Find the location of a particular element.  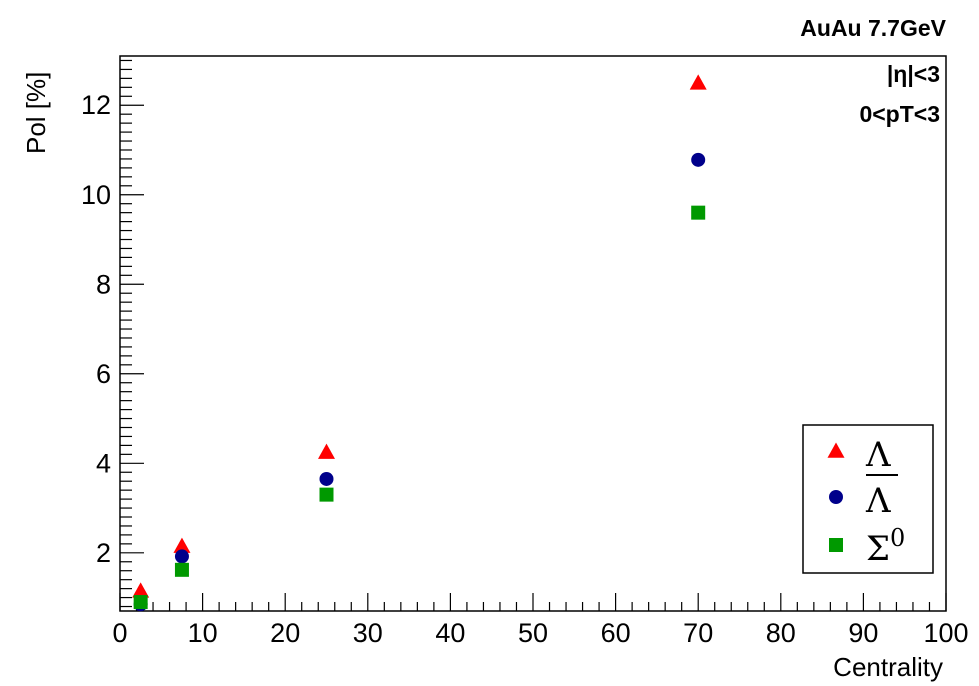

y-tick-label: 8 is located at coordinates (103, 284).